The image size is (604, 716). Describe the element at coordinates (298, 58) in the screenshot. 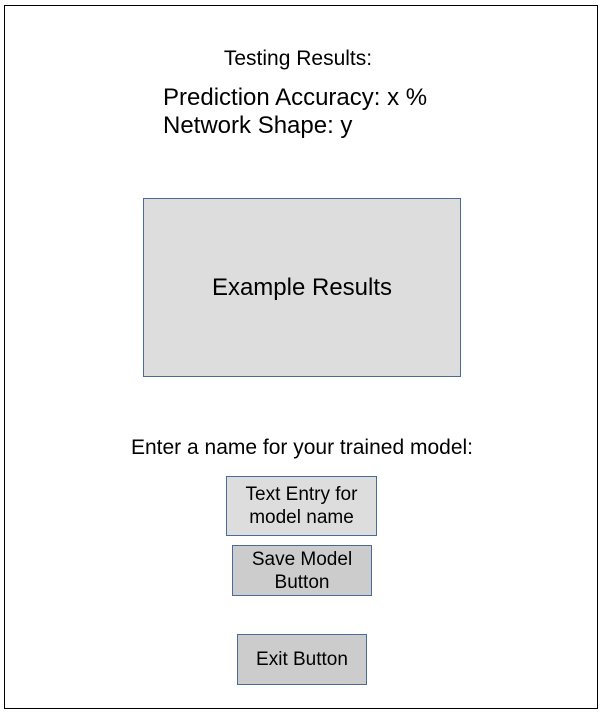

I see `page-title: Testing Results:` at that location.